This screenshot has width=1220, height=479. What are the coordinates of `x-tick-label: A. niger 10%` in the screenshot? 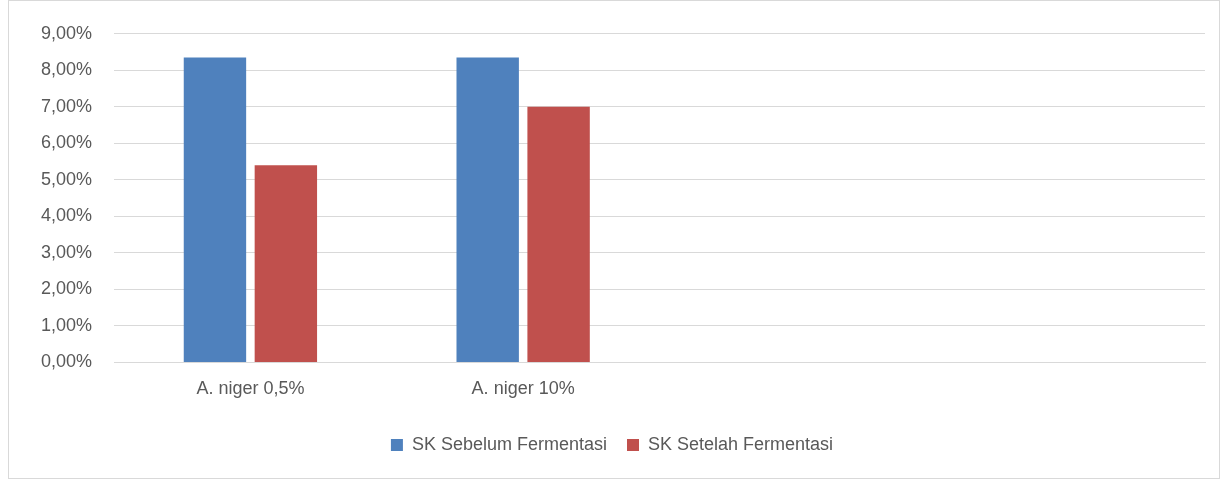 It's located at (523, 388).